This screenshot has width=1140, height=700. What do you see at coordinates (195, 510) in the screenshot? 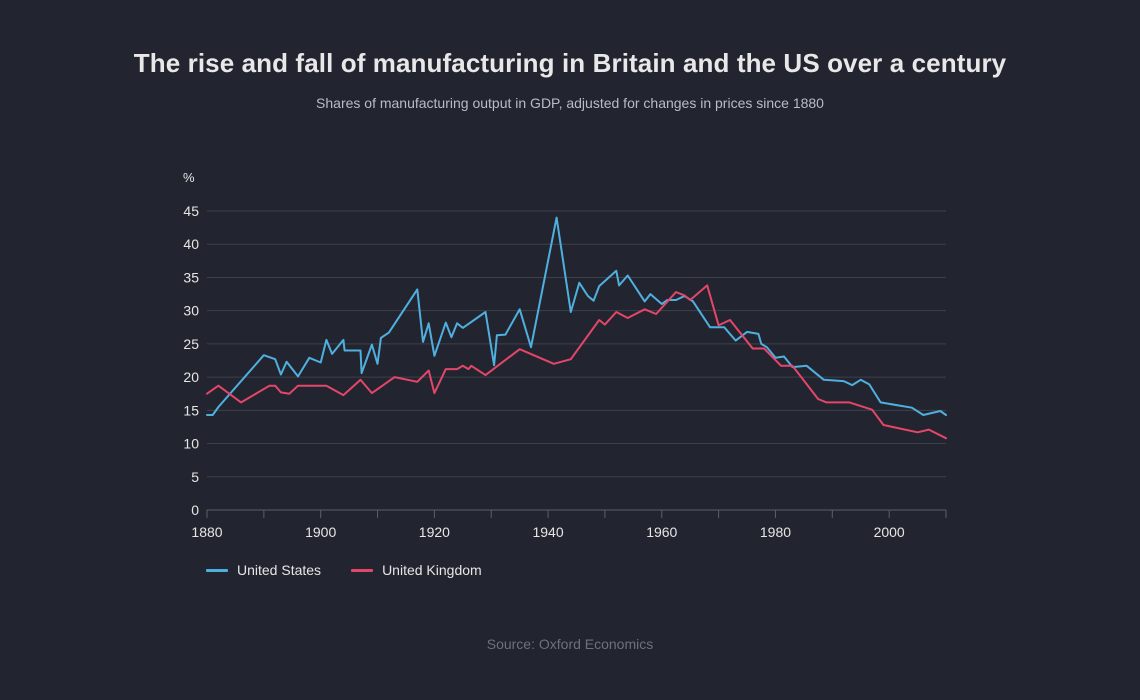
I see `y-tick-label-0: 0` at bounding box center [195, 510].